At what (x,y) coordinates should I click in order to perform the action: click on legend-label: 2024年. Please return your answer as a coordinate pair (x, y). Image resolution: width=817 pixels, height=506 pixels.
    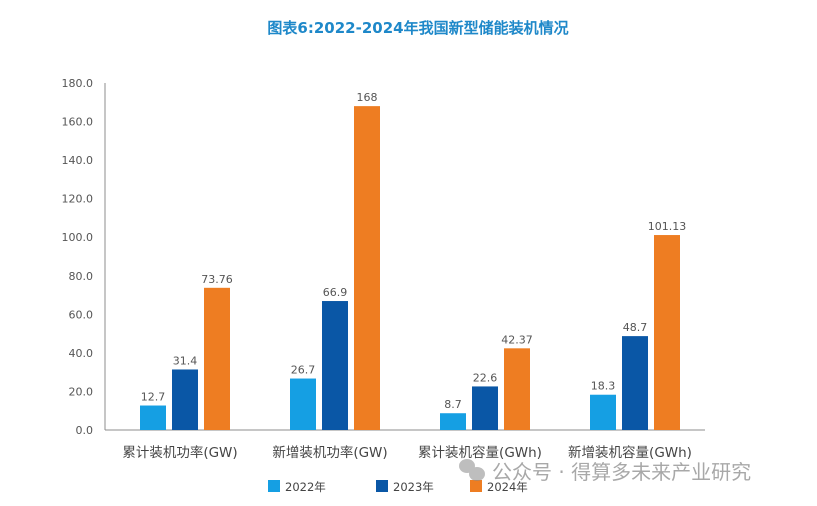
    Looking at the image, I should click on (507, 487).